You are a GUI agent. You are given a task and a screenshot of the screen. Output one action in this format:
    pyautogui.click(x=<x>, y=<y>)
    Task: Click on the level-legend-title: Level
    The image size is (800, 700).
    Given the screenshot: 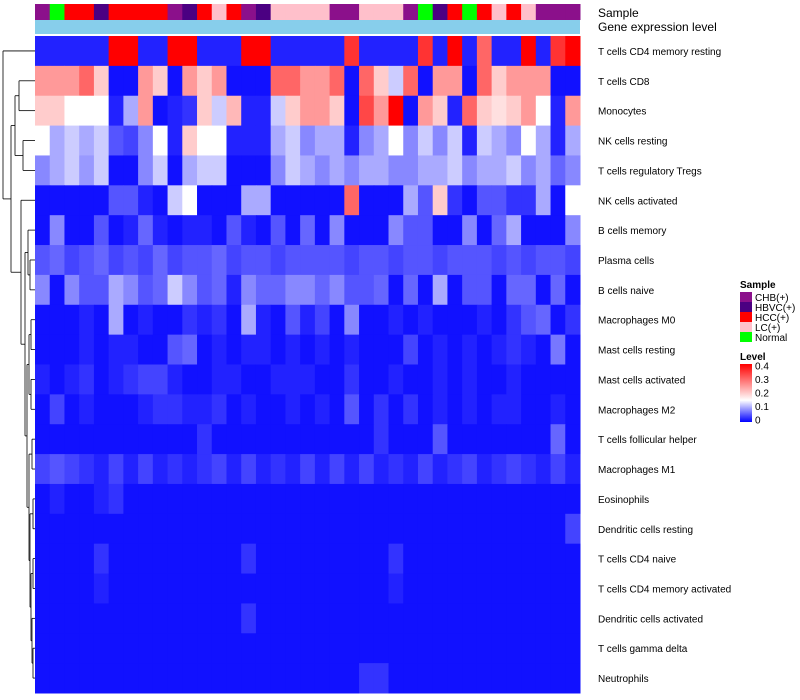 What is the action you would take?
    pyautogui.click(x=753, y=357)
    